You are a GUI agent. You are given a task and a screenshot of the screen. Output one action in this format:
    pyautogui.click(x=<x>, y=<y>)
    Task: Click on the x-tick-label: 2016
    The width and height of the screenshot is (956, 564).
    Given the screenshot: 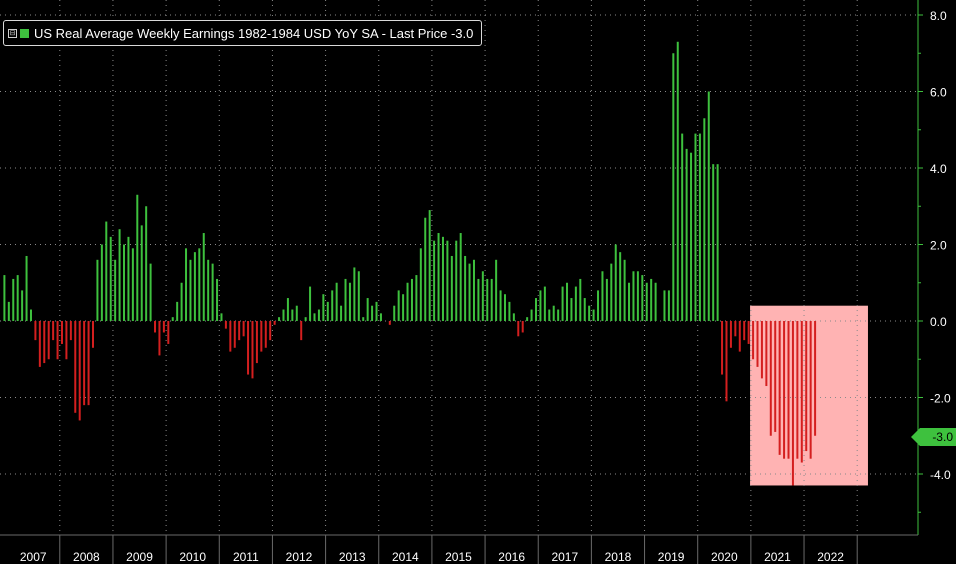 What is the action you would take?
    pyautogui.click(x=511, y=557)
    